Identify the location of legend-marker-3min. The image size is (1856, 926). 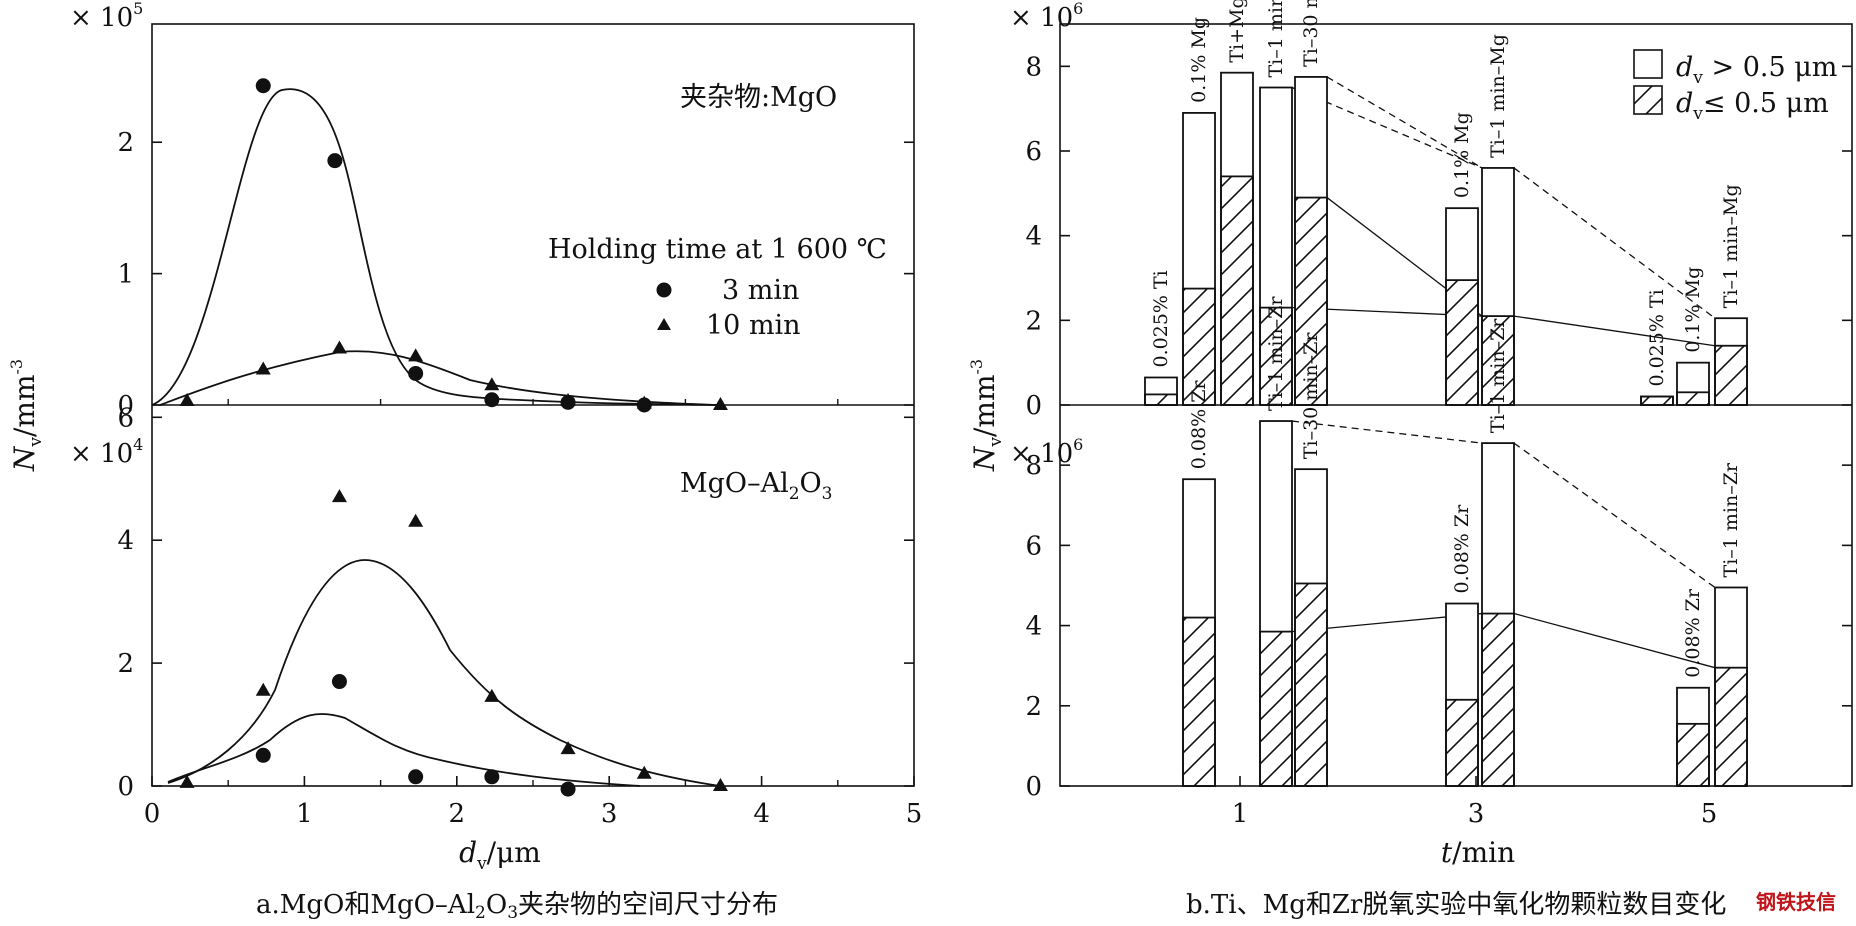
(664, 290).